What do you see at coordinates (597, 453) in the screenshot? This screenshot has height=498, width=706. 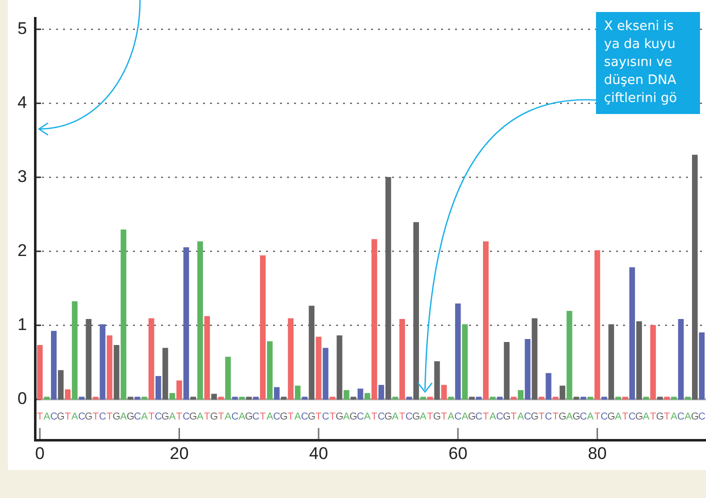 I see `x-tick-label: 80` at bounding box center [597, 453].